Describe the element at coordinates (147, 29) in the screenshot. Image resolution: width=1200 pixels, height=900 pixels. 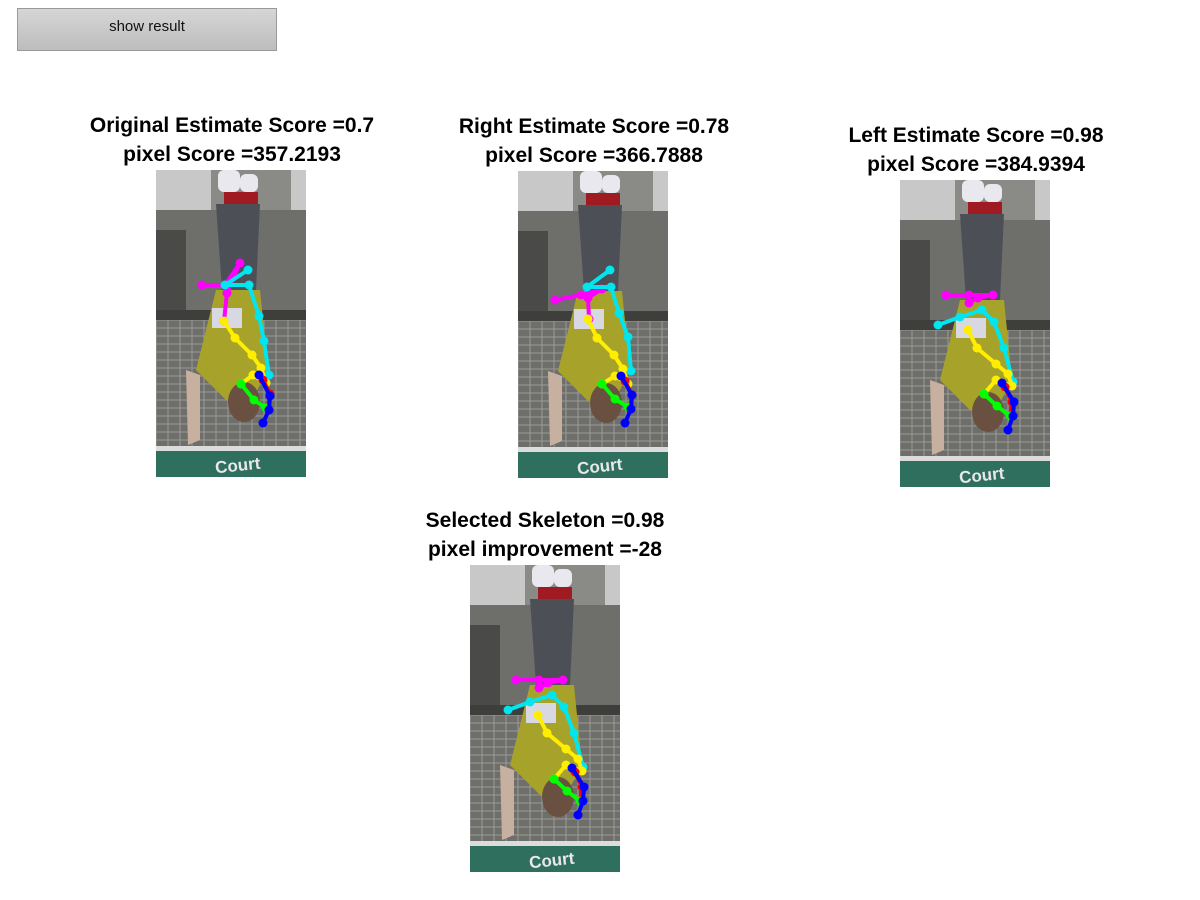
I see `show-result-button: show result` at that location.